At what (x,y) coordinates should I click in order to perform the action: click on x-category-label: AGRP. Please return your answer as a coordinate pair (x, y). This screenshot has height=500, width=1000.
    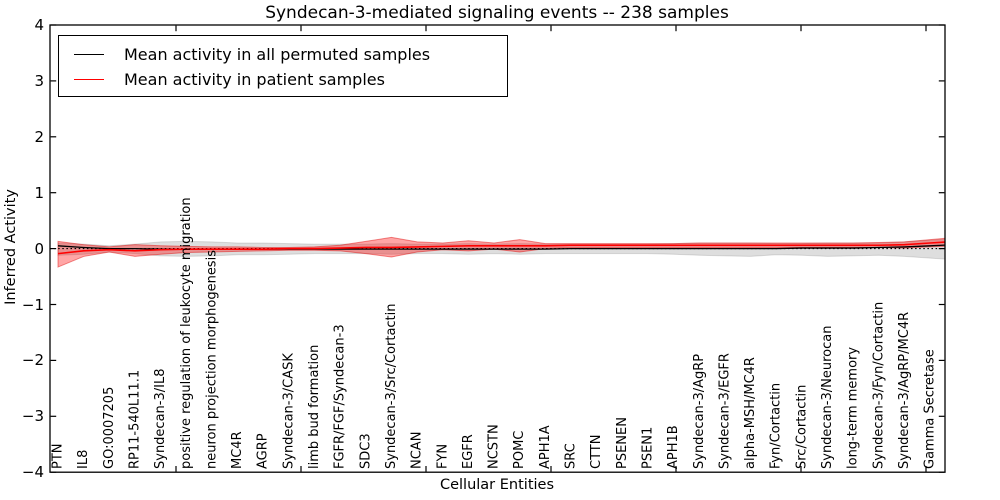
    Looking at the image, I should click on (263, 451).